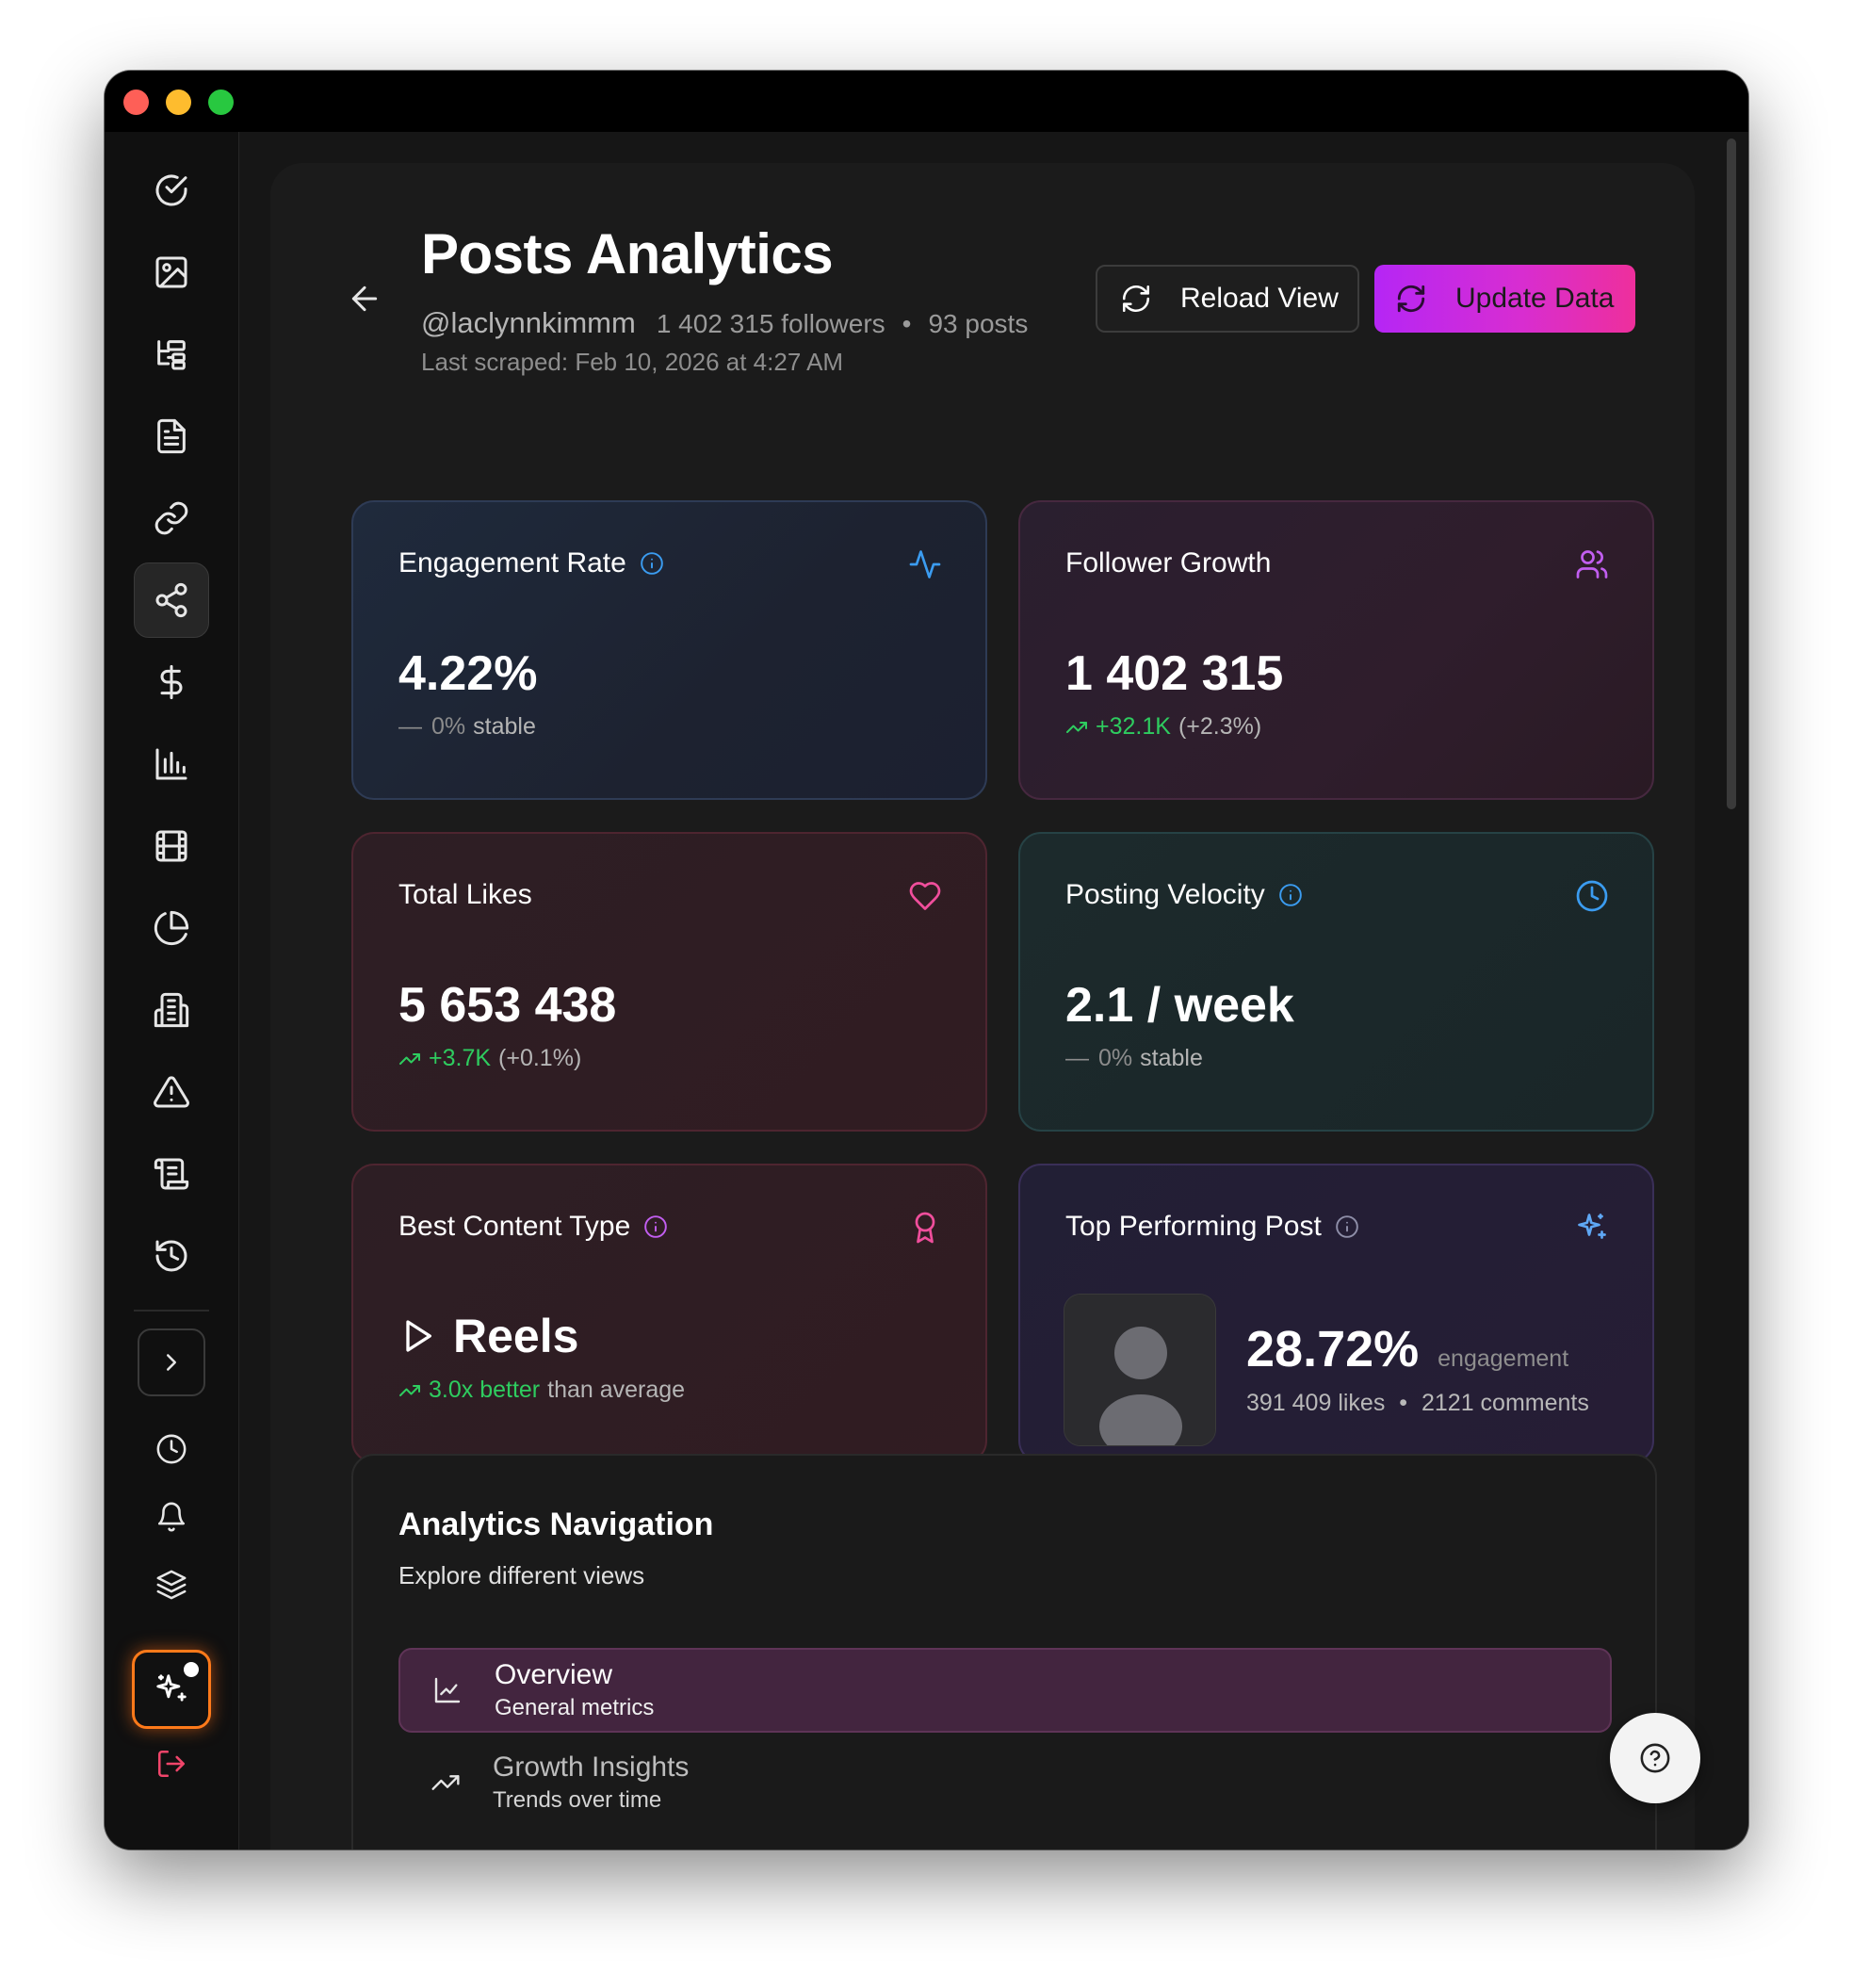  I want to click on follower-growth-delta: +32.1K (+2.3%), so click(1163, 727).